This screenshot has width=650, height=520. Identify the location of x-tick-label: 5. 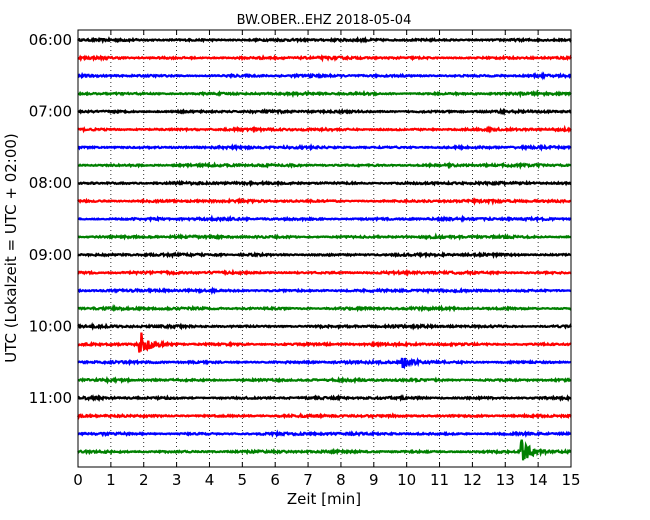
(243, 480).